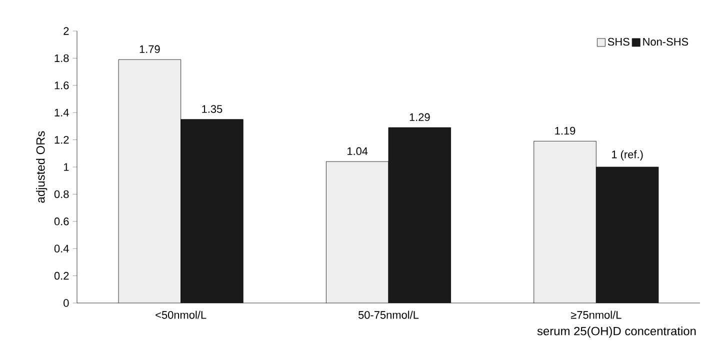 The width and height of the screenshot is (708, 353). I want to click on y-tick-label: 0.6, so click(61, 222).